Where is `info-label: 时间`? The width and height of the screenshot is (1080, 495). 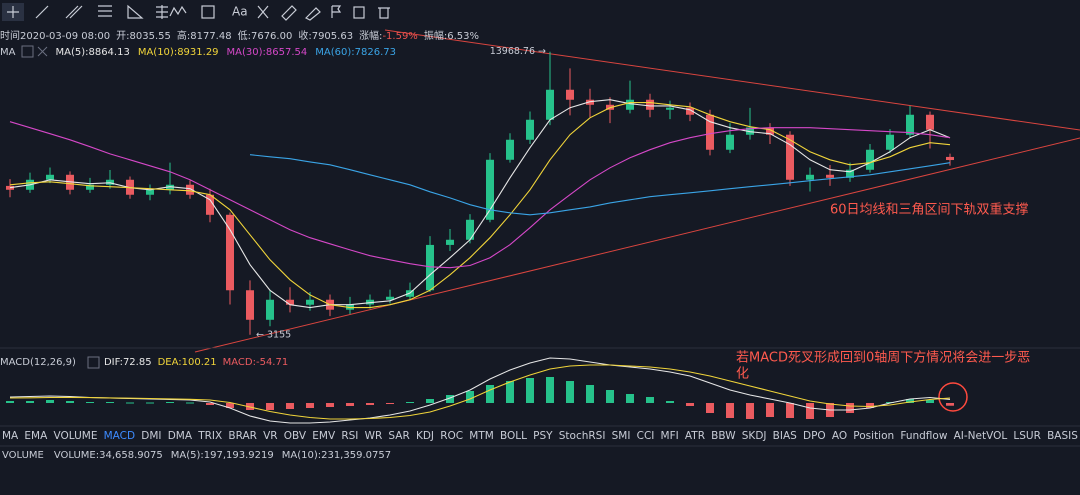 info-label: 时间 is located at coordinates (10, 35).